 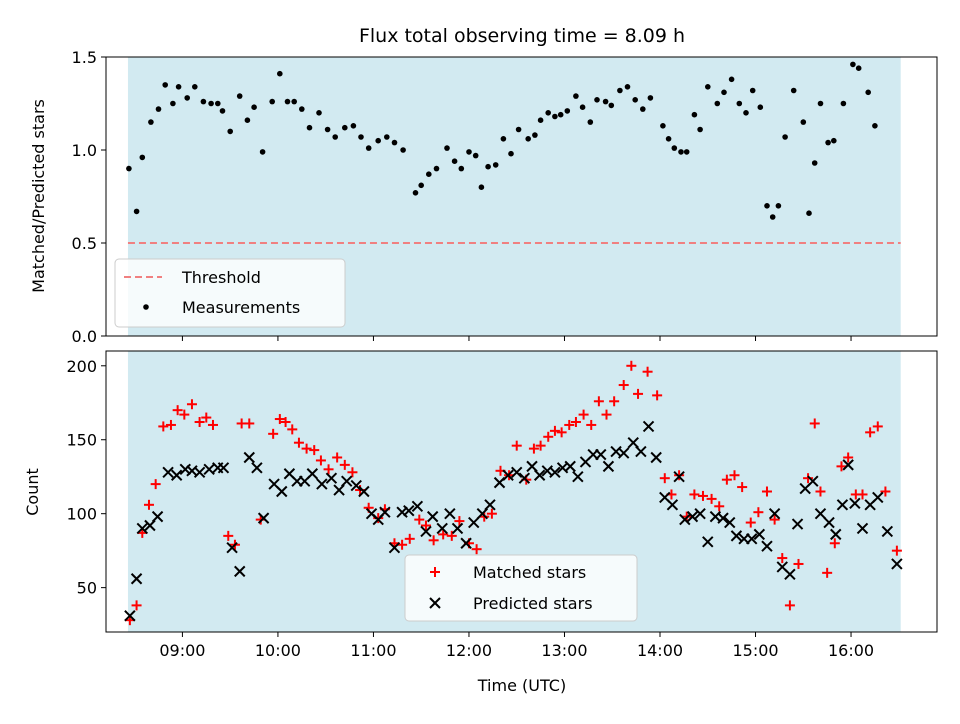 What do you see at coordinates (522, 36) in the screenshot?
I see `chart-title: Flux total observing time = 8.09 h` at bounding box center [522, 36].